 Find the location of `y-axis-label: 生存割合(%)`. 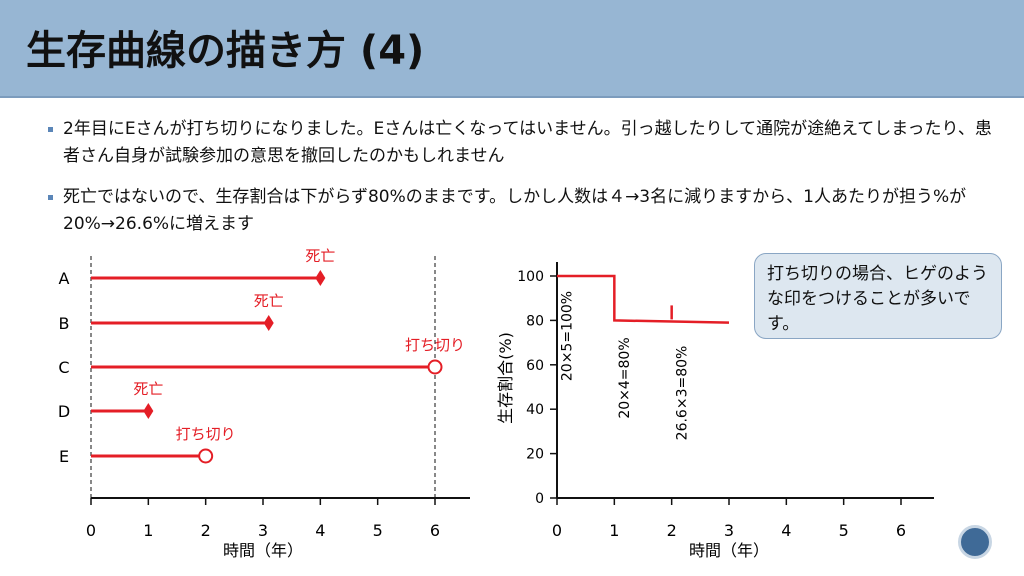

y-axis-label: 生存割合(%) is located at coordinates (505, 378).